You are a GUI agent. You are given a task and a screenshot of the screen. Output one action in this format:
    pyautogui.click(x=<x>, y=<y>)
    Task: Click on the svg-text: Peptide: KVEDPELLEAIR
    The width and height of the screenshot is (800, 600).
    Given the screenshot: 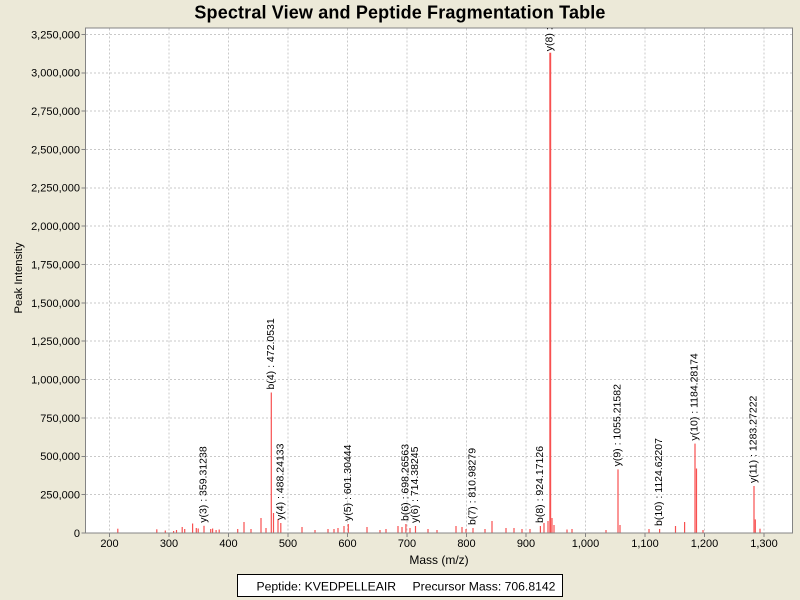 What is the action you would take?
    pyautogui.click(x=327, y=586)
    